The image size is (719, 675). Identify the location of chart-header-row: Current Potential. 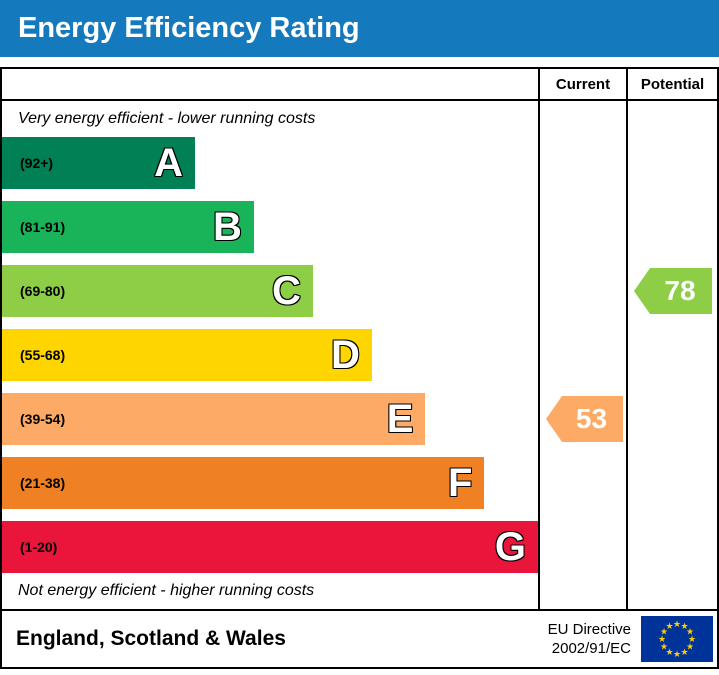
(359, 85).